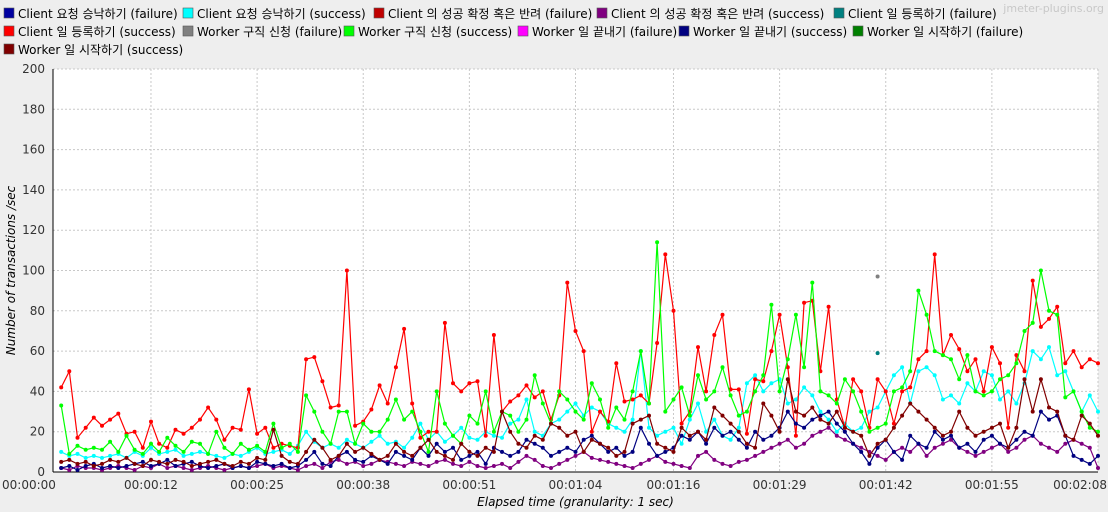 Image resolution: width=1108 pixels, height=512 pixels. What do you see at coordinates (482, 14) in the screenshot?
I see `legend-item: Client 의 성공 확정 혹은 반려 (failure)` at bounding box center [482, 14].